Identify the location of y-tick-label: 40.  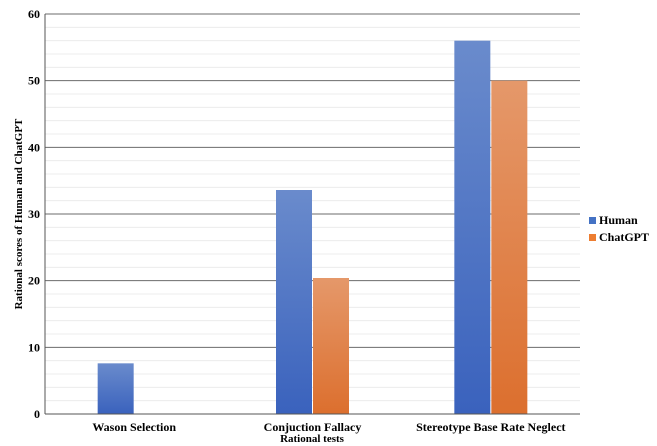
(34, 147).